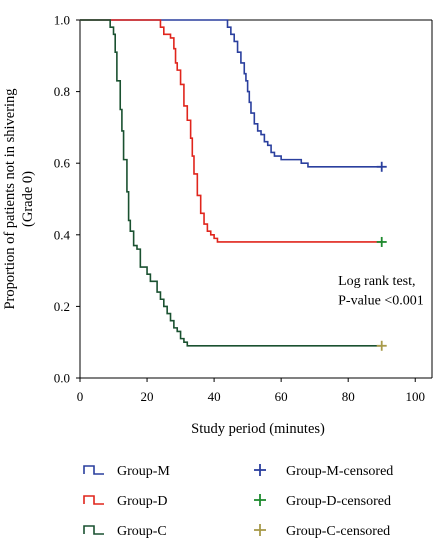 Image resolution: width=433 pixels, height=540 pixels. Describe the element at coordinates (62, 306) in the screenshot. I see `y-tick-label: 0.2` at that location.